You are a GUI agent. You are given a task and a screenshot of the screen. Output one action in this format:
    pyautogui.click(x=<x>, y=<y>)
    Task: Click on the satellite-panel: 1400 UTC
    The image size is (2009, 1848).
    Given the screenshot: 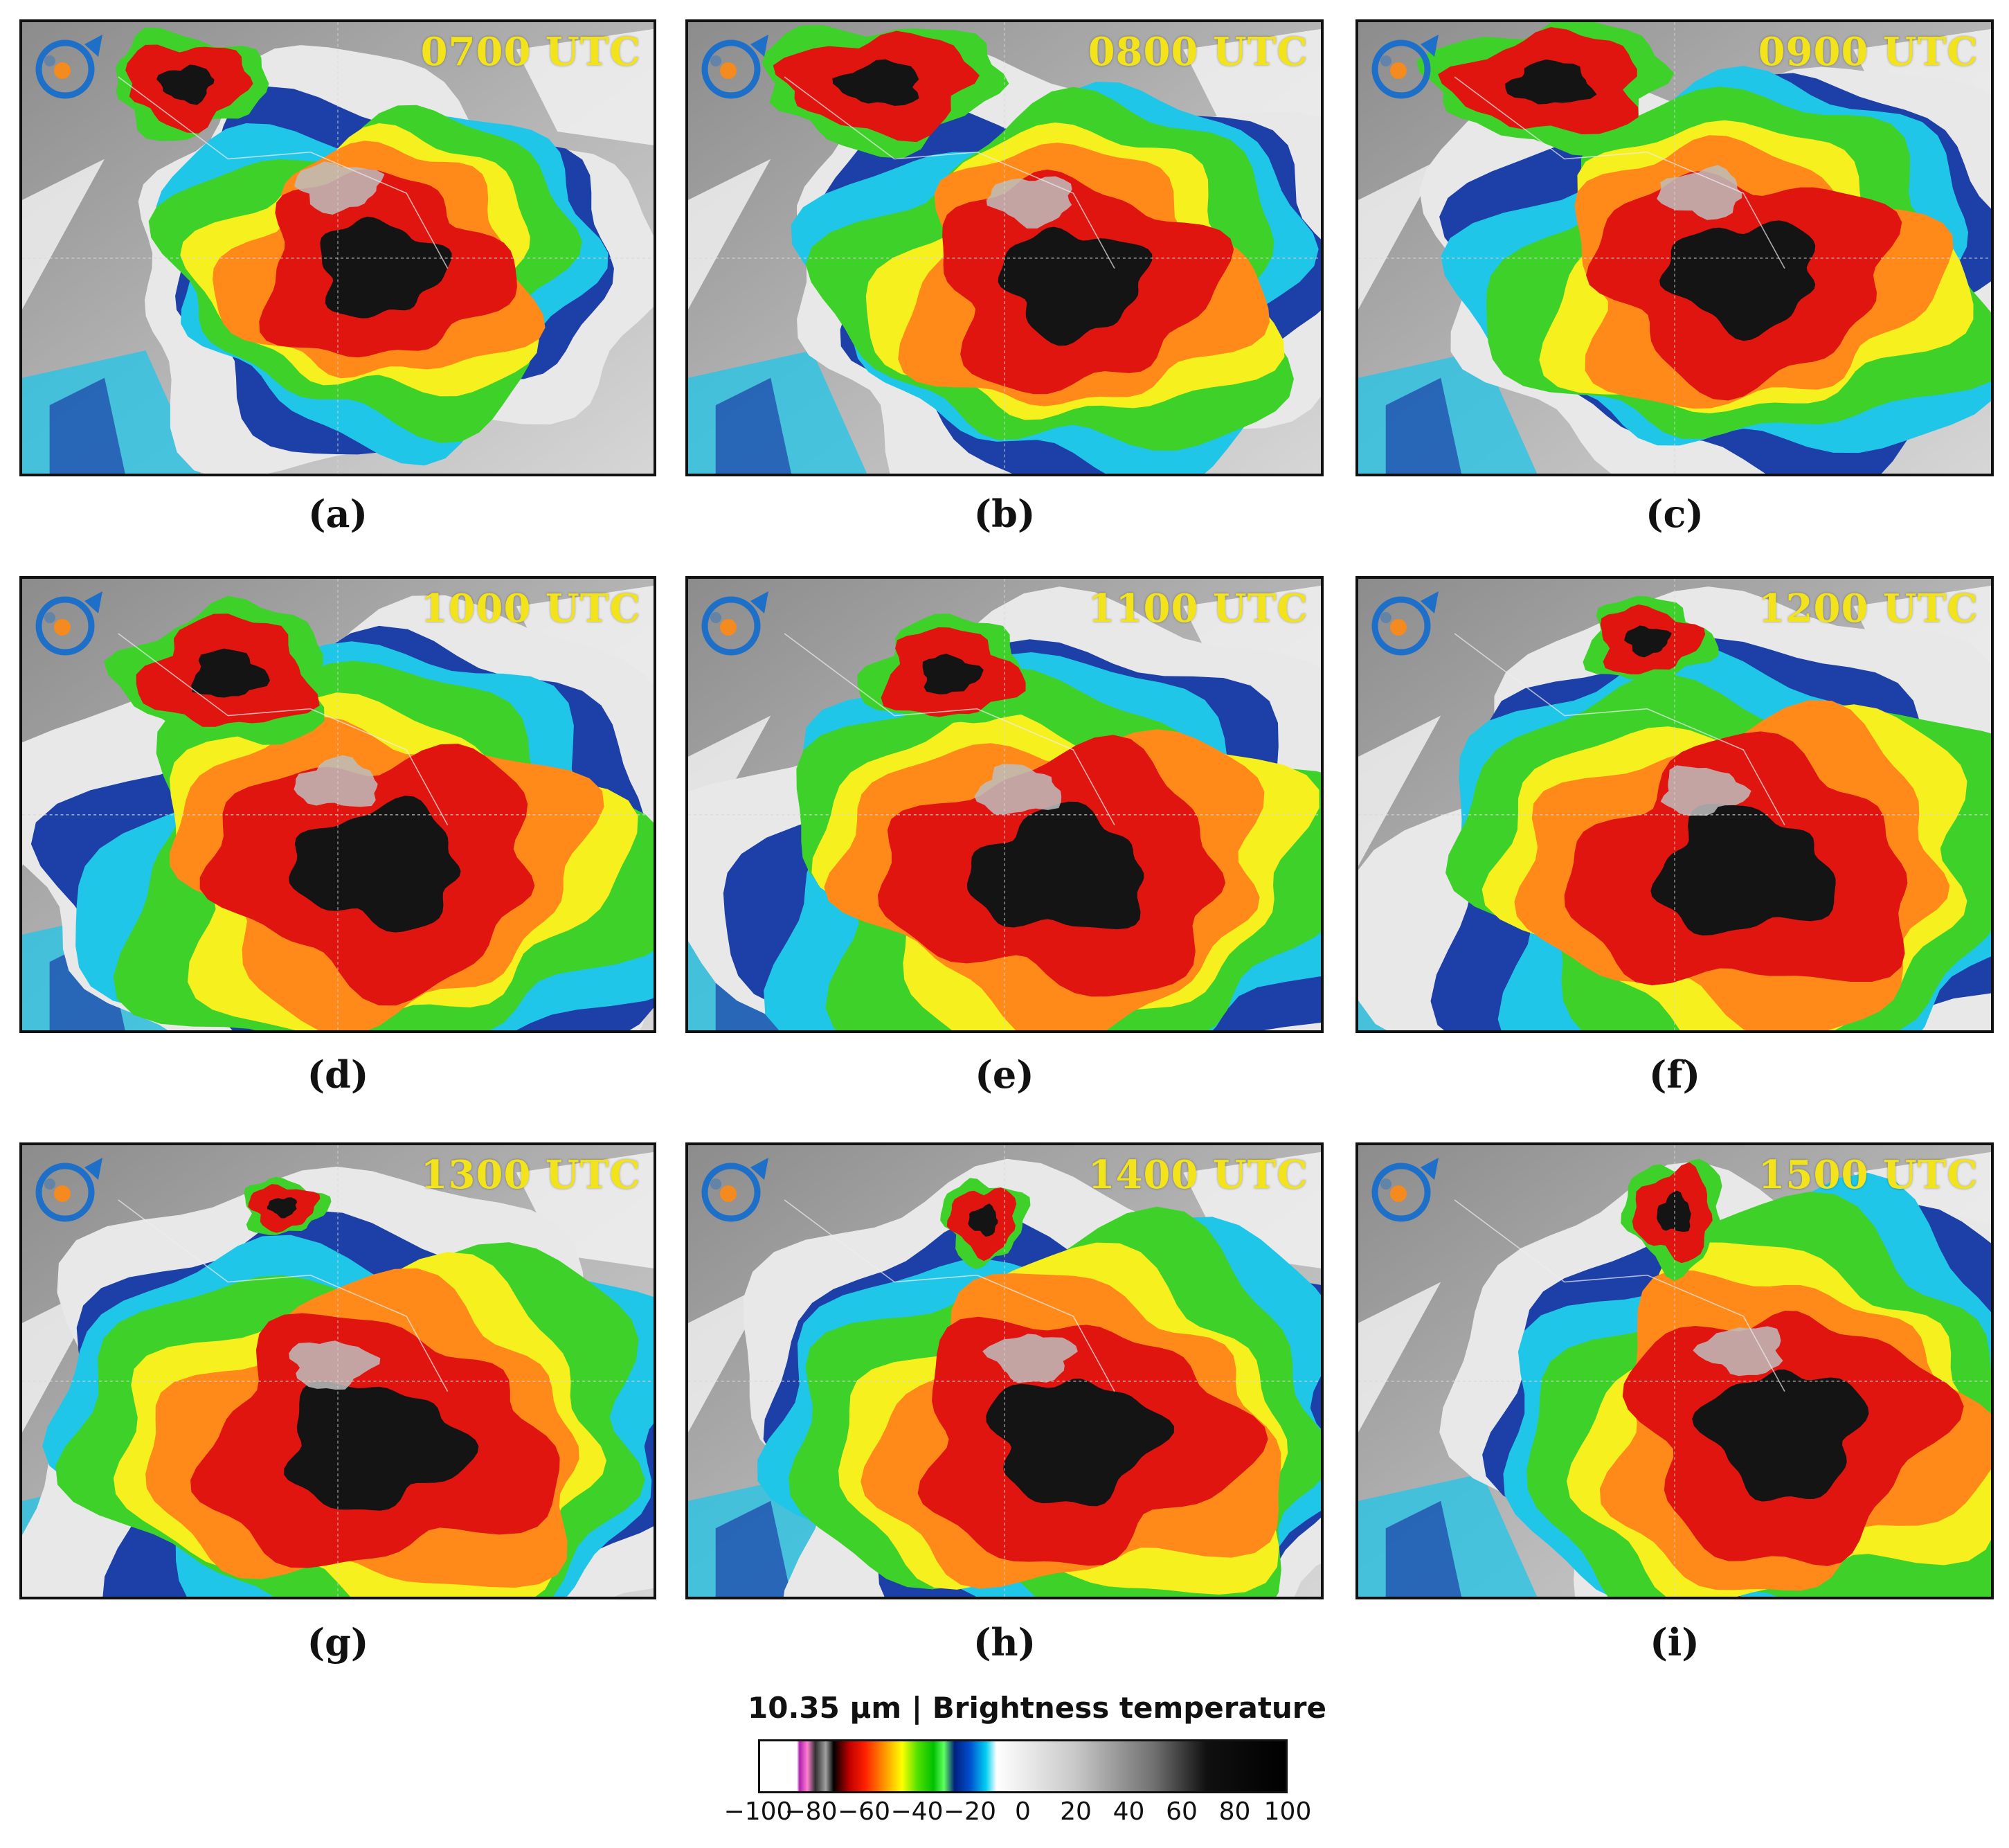 What is the action you would take?
    pyautogui.click(x=1004, y=1371)
    